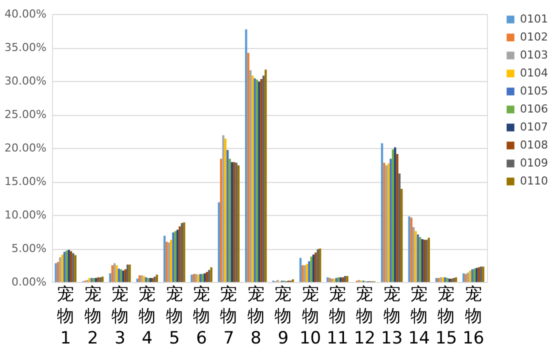 This screenshot has width=554, height=350. Describe the element at coordinates (93, 316) in the screenshot. I see `x-tick-label: 宠物2` at that location.